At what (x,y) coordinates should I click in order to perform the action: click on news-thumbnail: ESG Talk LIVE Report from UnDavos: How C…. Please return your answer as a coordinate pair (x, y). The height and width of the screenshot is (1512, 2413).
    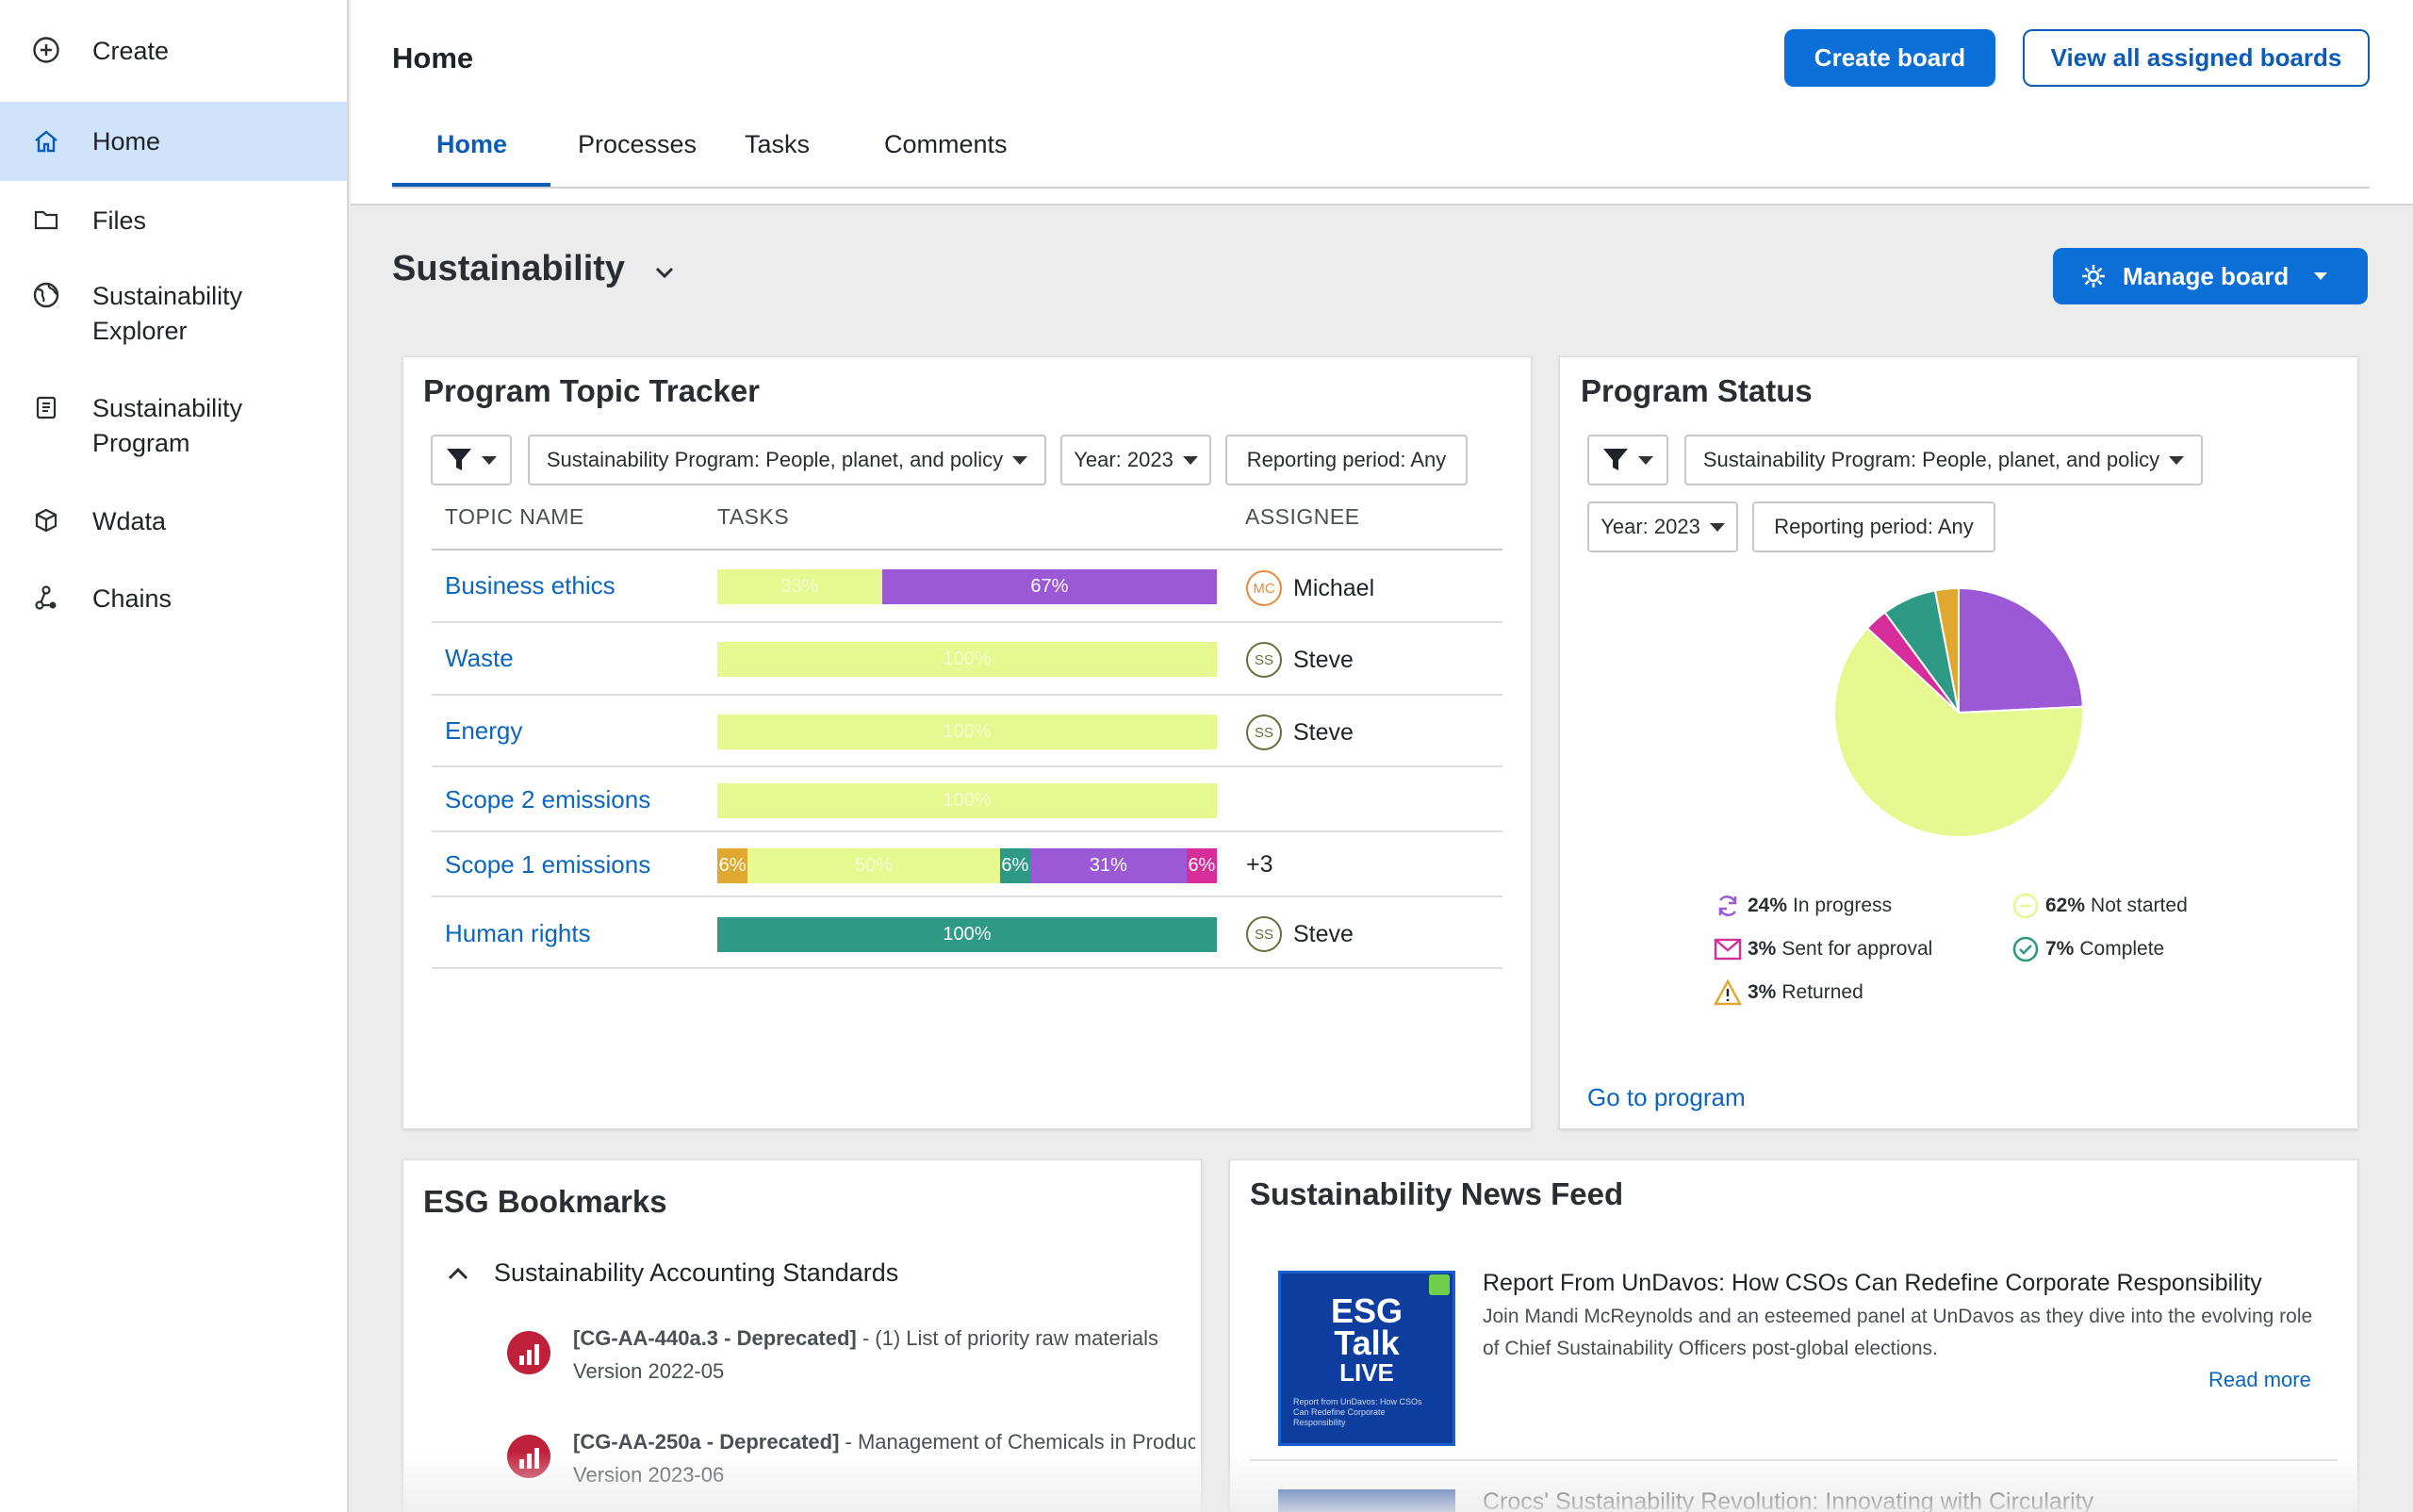
    Looking at the image, I should click on (1366, 1359).